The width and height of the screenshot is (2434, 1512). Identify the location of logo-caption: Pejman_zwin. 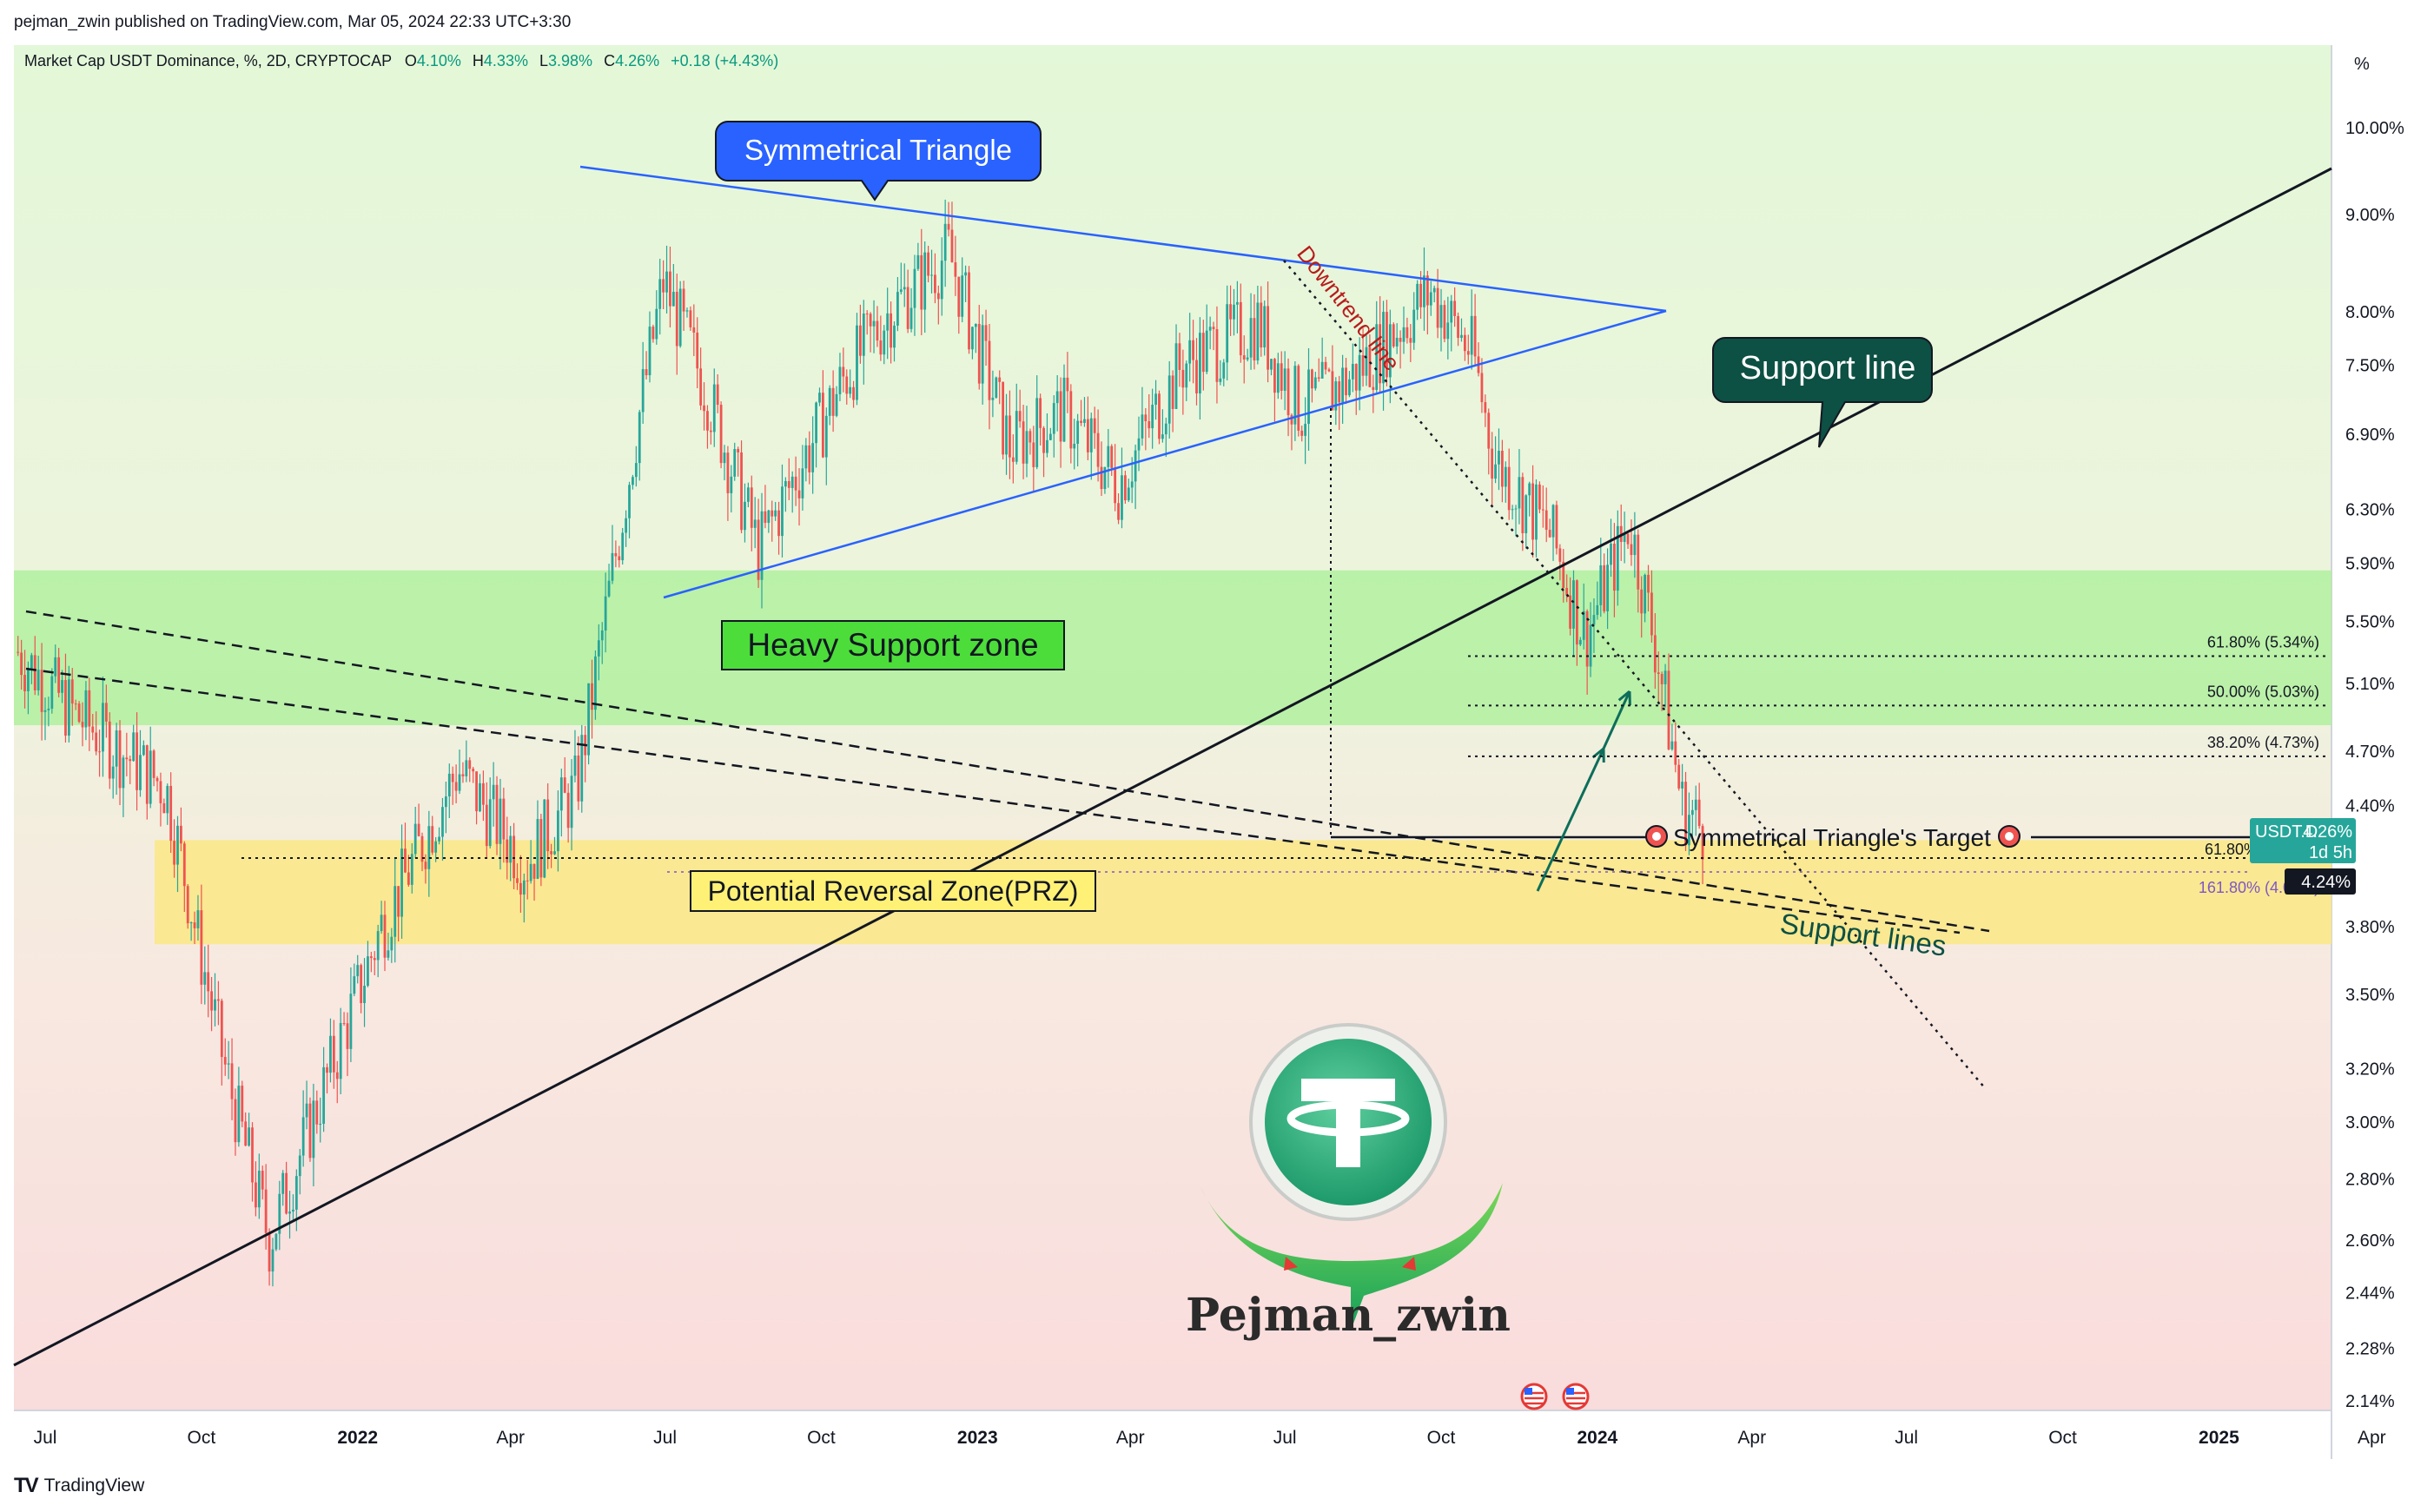
(1348, 1316).